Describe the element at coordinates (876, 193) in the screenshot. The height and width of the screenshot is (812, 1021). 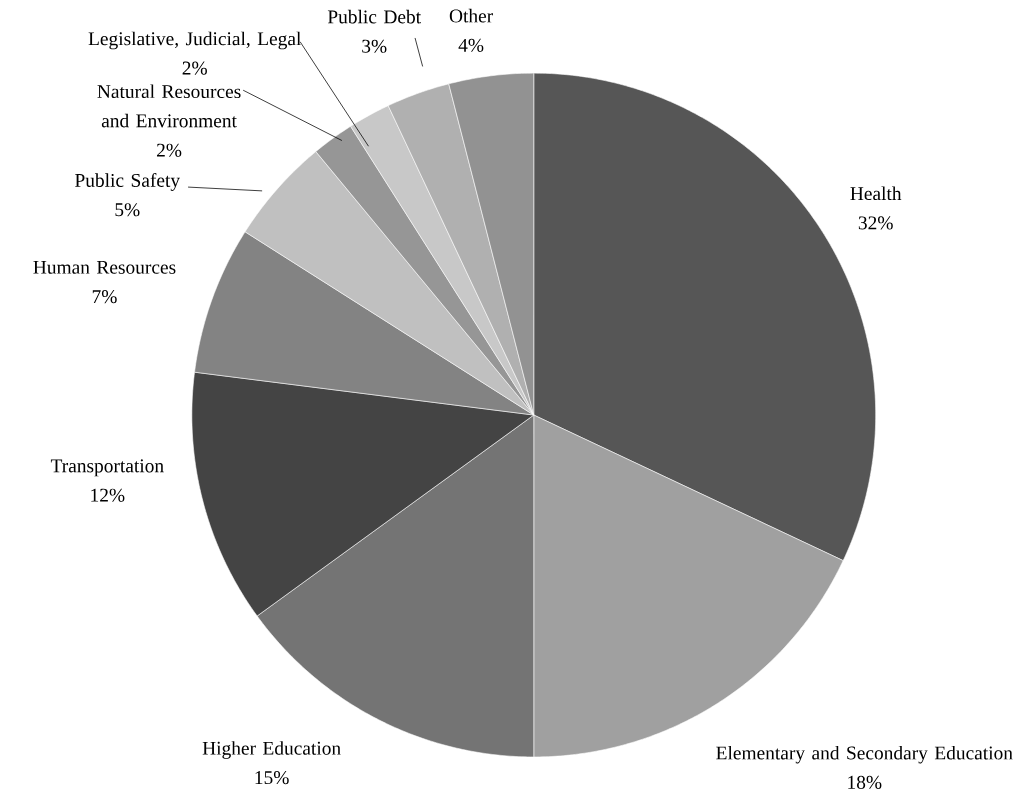
I see `slice-label: Health` at that location.